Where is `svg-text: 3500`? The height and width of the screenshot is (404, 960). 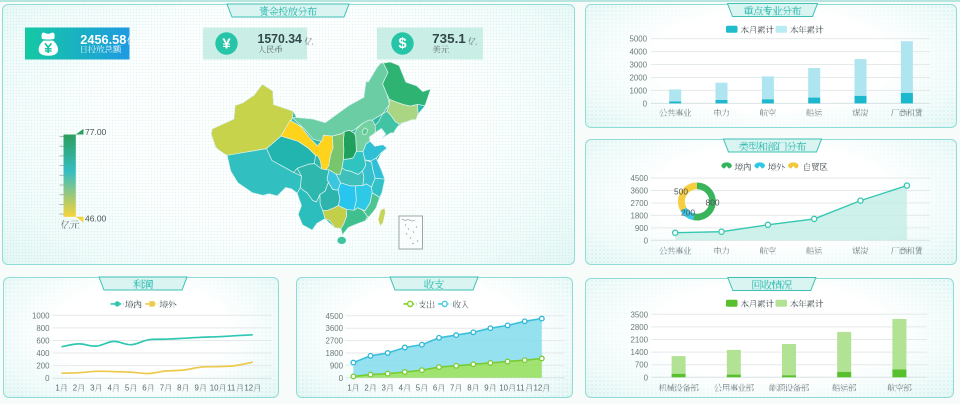
svg-text: 3500 is located at coordinates (639, 314).